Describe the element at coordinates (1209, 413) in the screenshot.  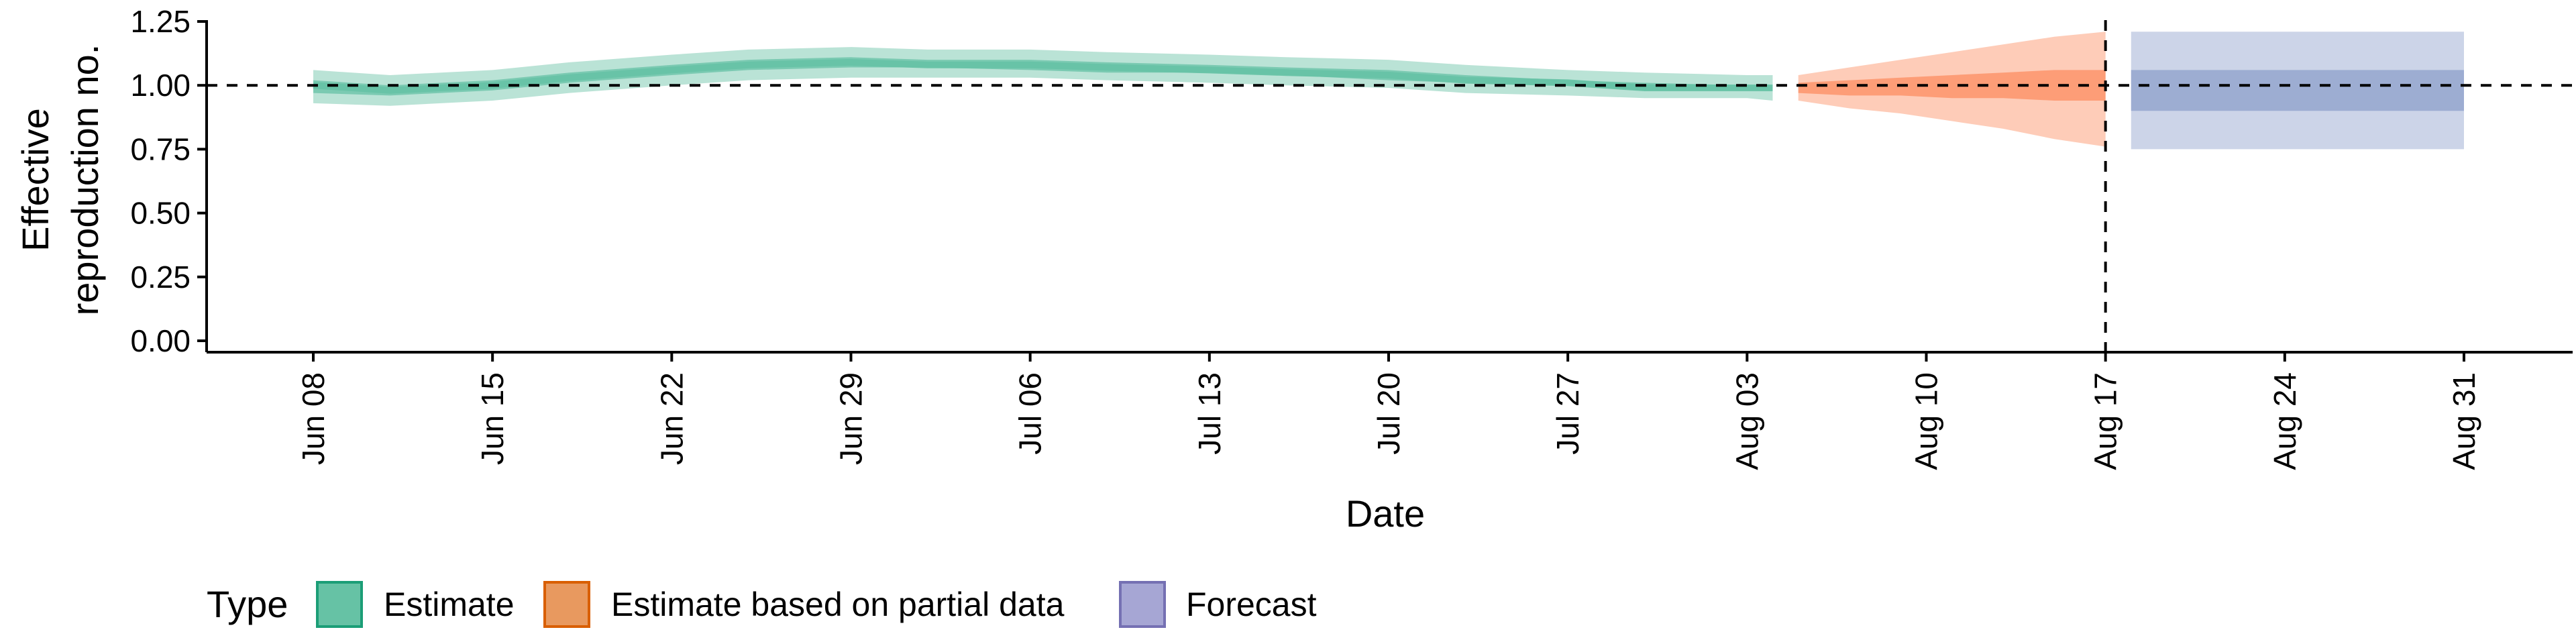
I see `x-tick-label: Jul 13` at that location.